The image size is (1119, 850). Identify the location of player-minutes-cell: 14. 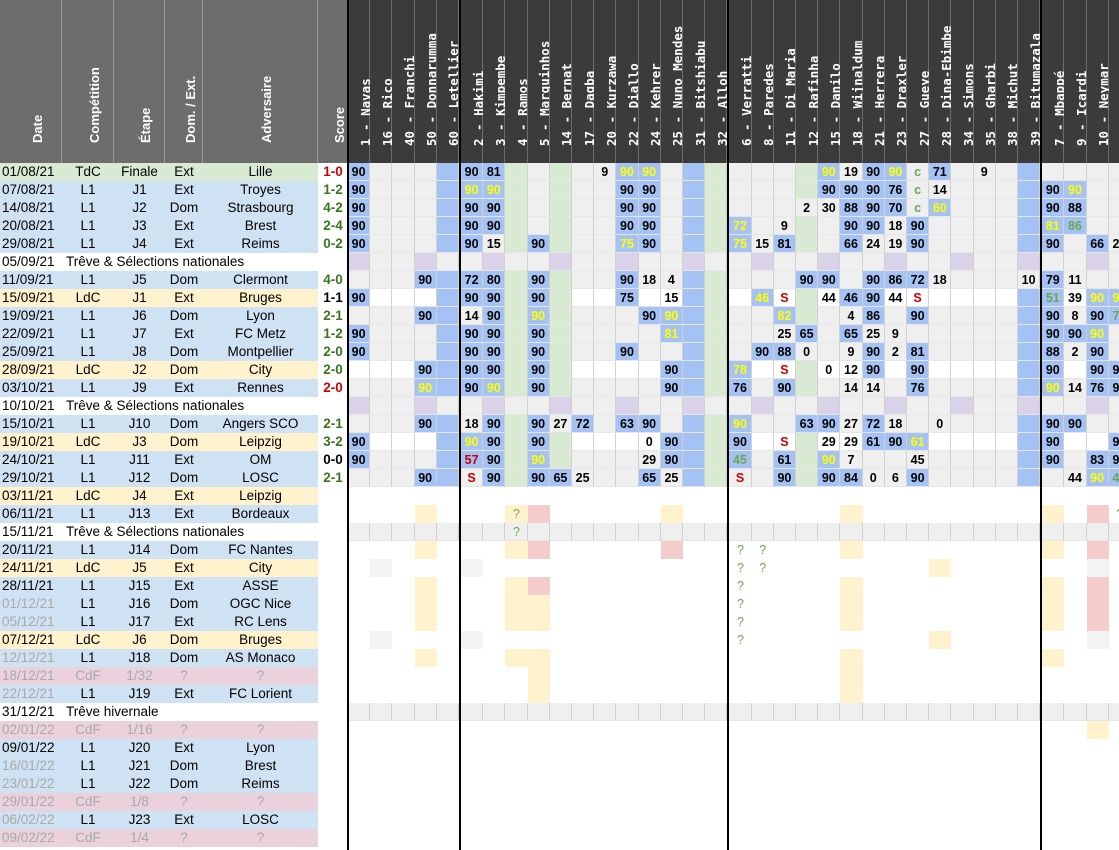
(1075, 388).